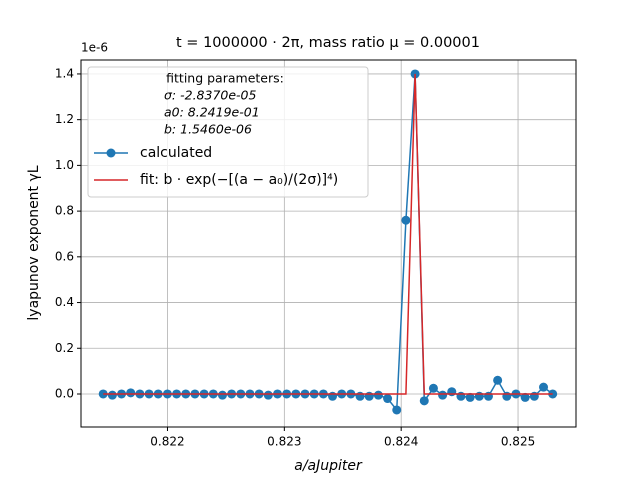  What do you see at coordinates (64, 348) in the screenshot?
I see `y-tick-label: 0.2` at bounding box center [64, 348].